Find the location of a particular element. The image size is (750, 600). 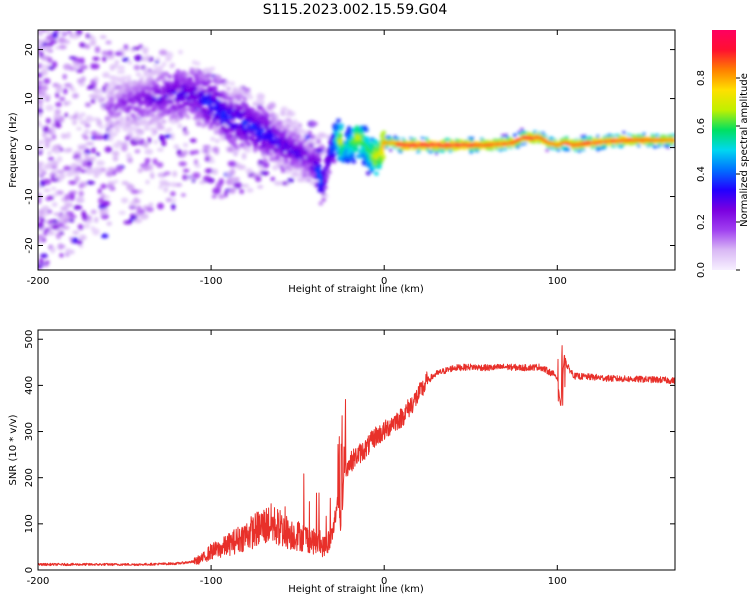

spectrogram-ytick-label: 20 is located at coordinates (29, 49).